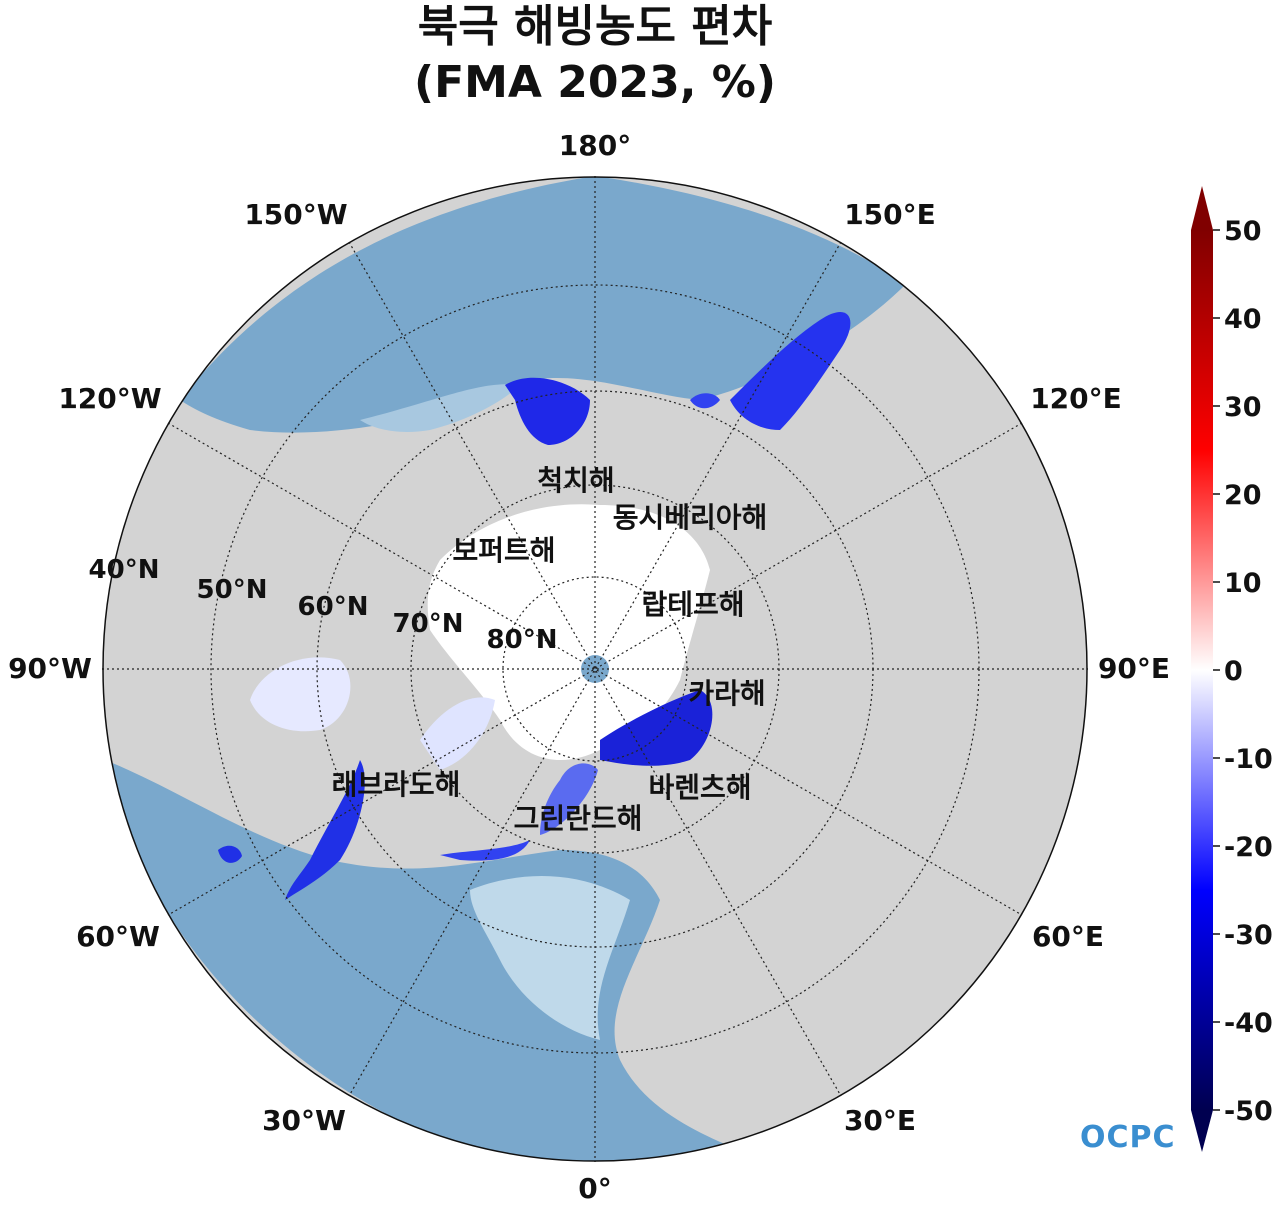  I want to click on map-title: 북극 해빙농도 편차, so click(595, 26).